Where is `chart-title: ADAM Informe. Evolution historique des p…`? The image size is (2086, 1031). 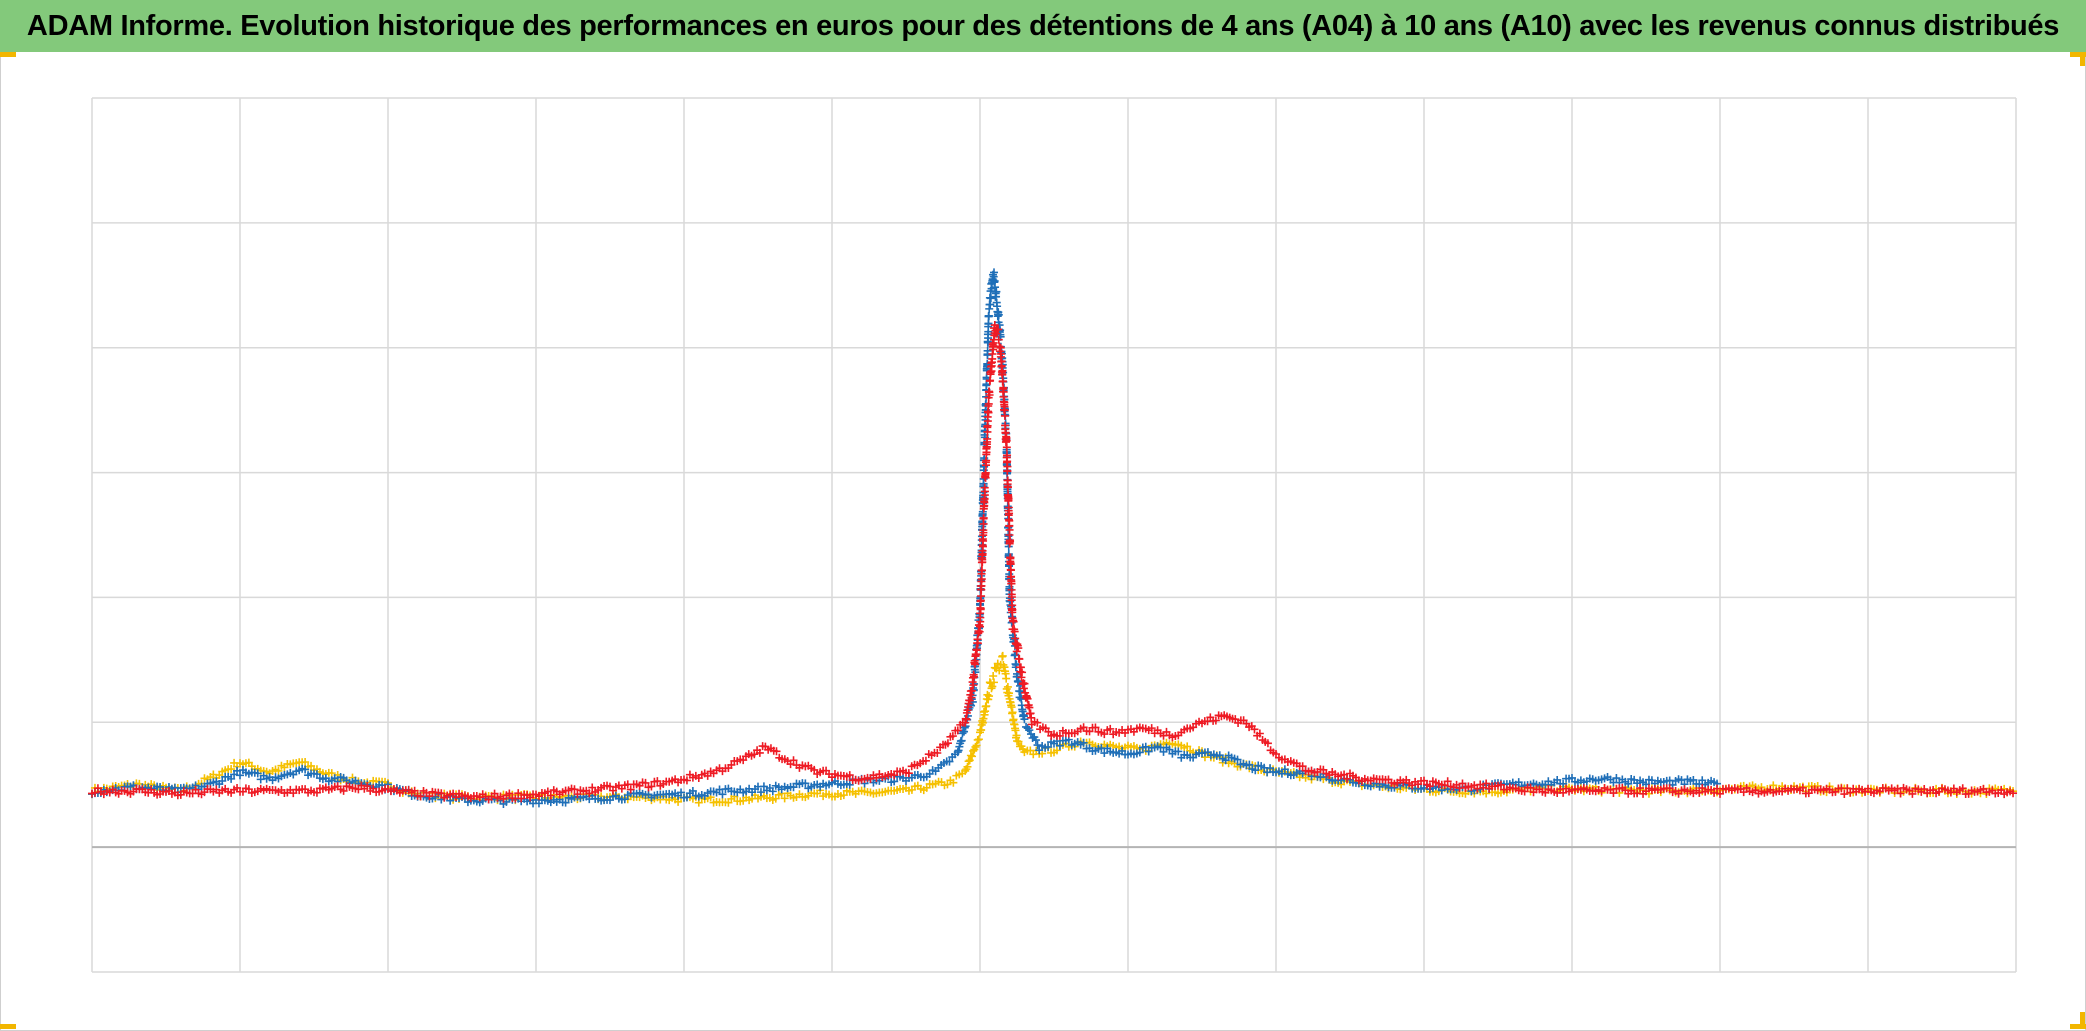
chart-title: ADAM Informe. Evolution historique des p… is located at coordinates (1043, 25).